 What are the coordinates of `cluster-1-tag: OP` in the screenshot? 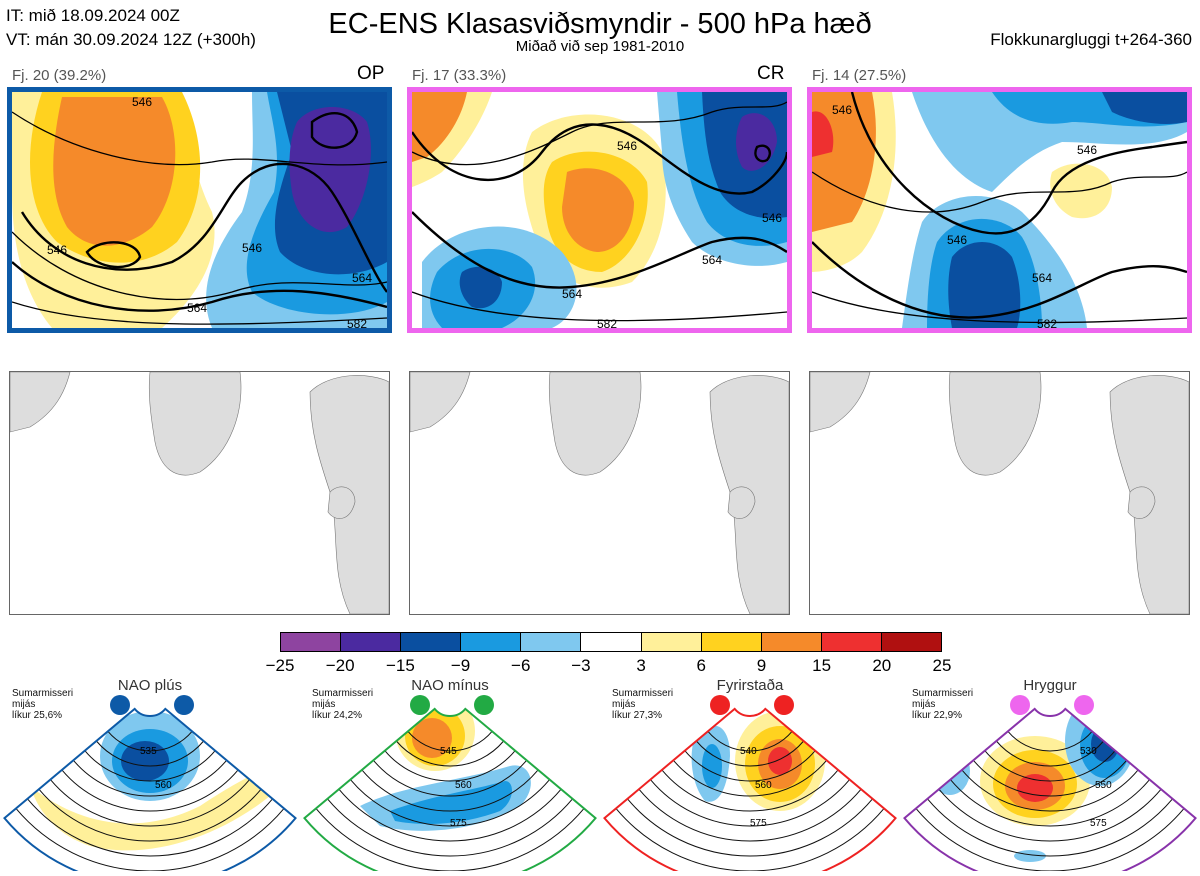 It's located at (371, 73).